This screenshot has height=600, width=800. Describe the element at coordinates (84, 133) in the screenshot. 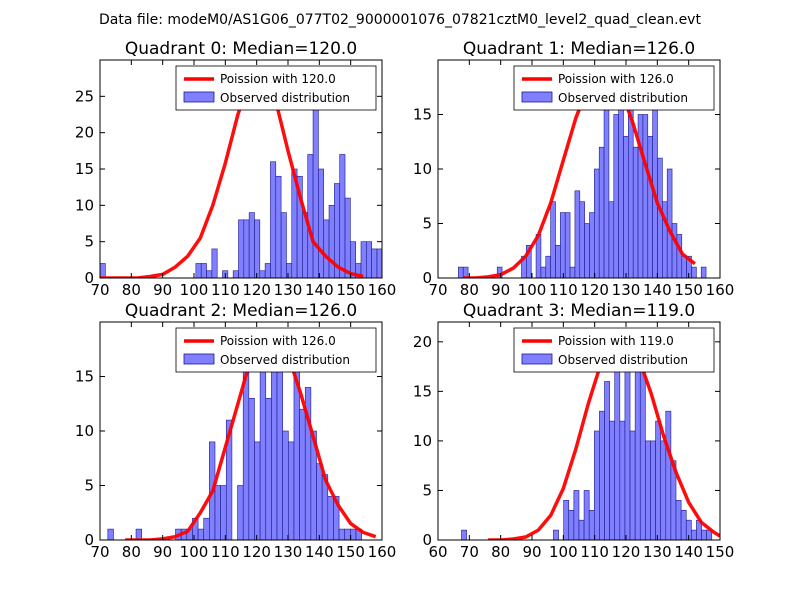

I see `y-tick-label: 20` at that location.